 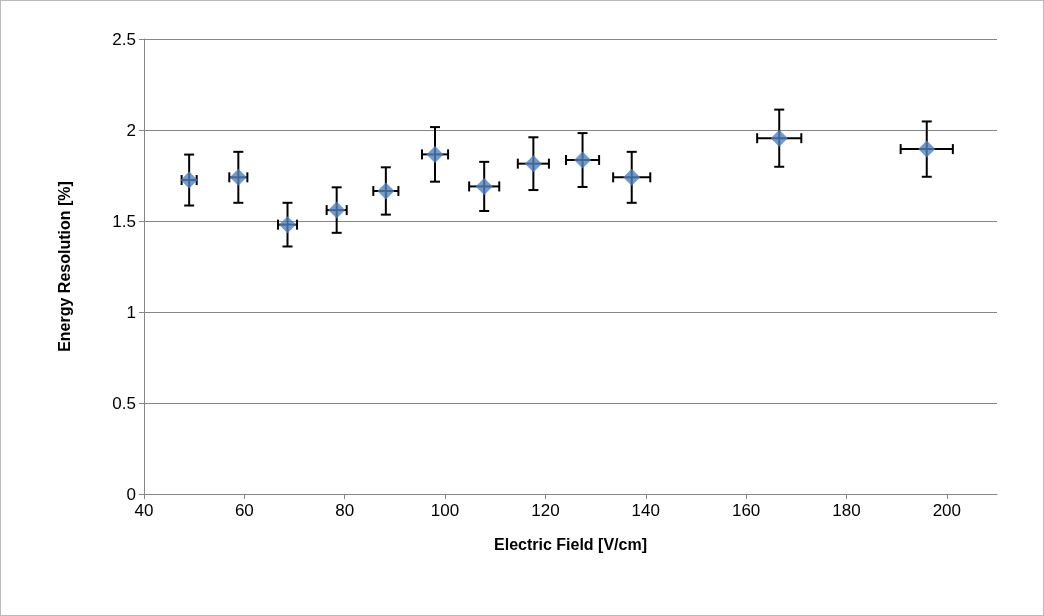 What do you see at coordinates (445, 510) in the screenshot?
I see `x-tick-label: 100` at bounding box center [445, 510].